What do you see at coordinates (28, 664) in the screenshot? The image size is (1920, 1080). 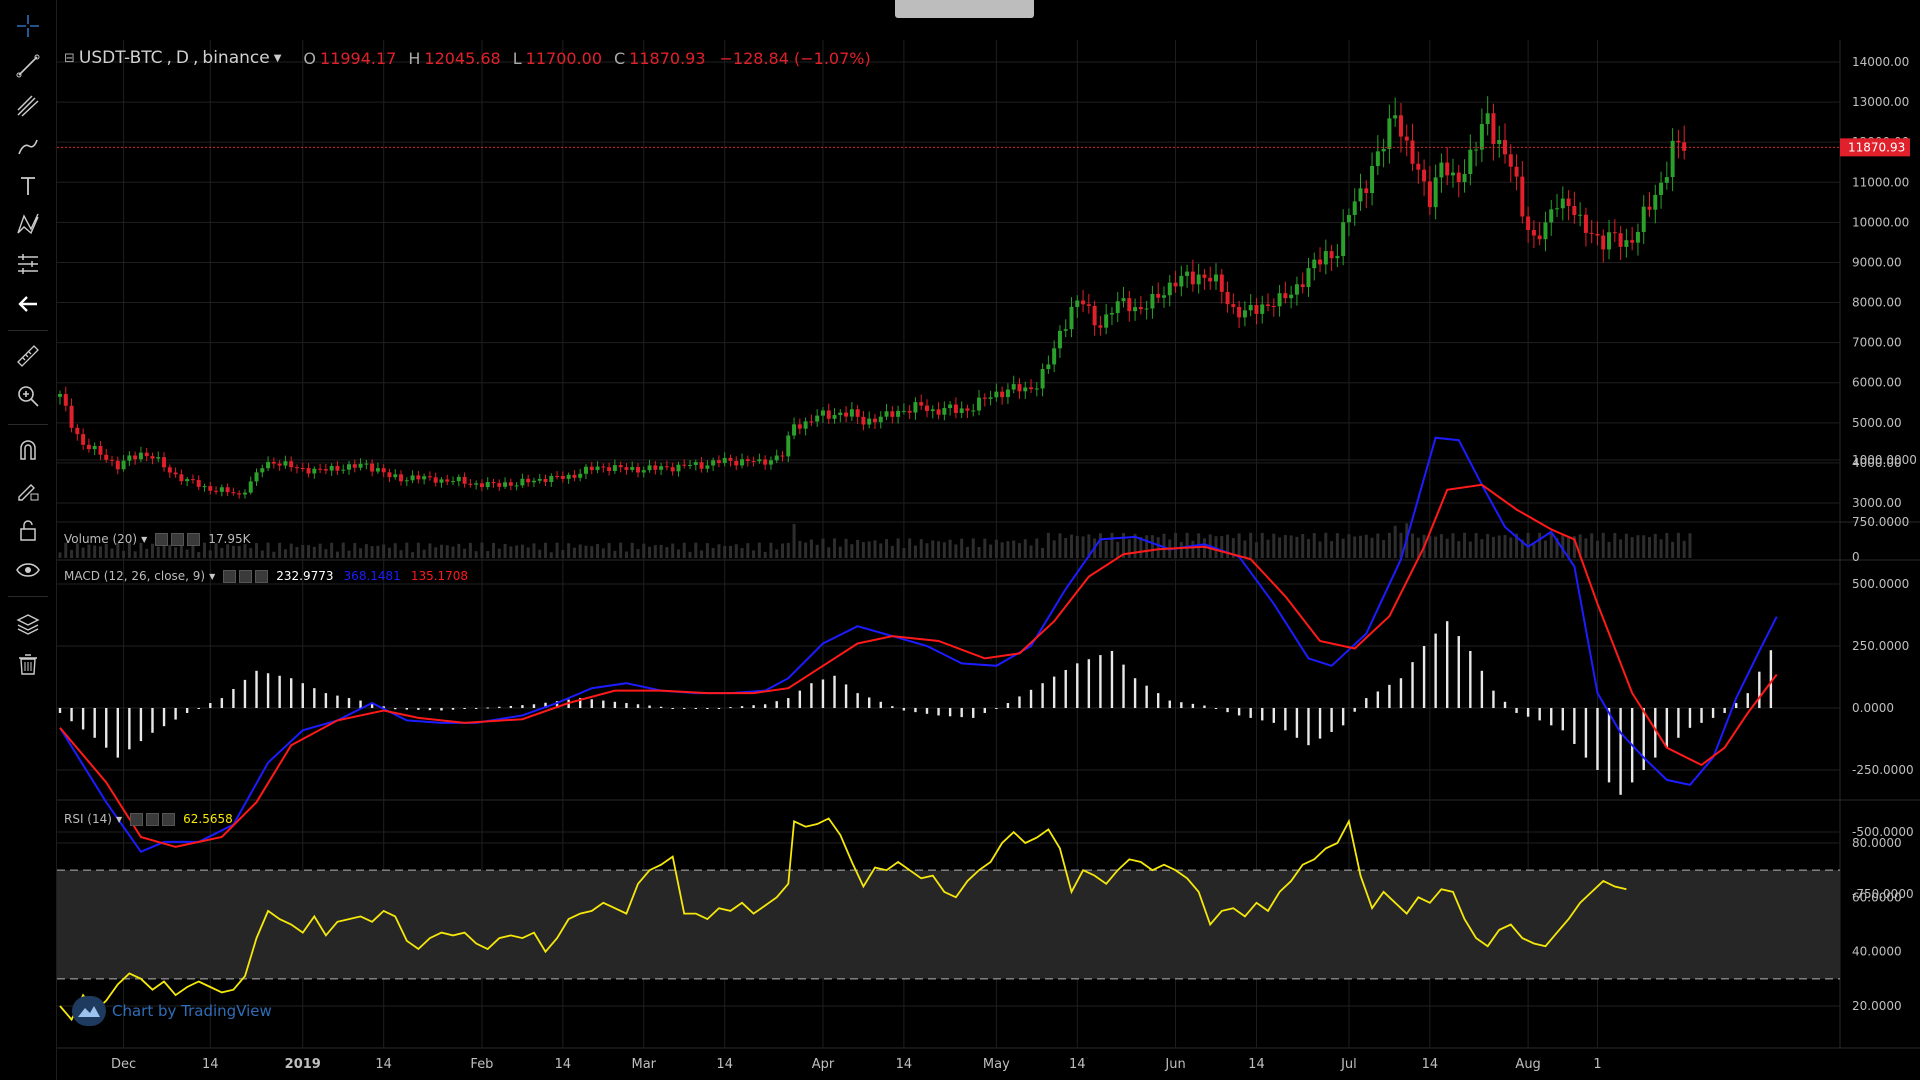 I see `trash-icon` at bounding box center [28, 664].